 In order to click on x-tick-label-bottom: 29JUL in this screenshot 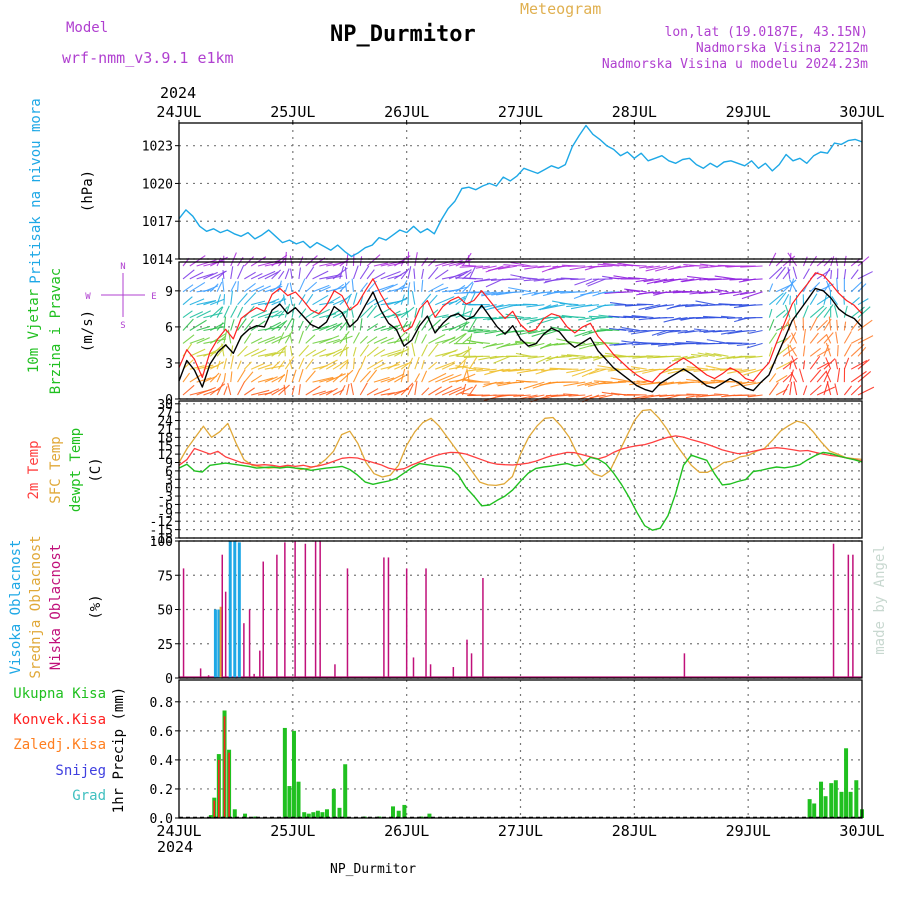, I will do `click(748, 831)`.